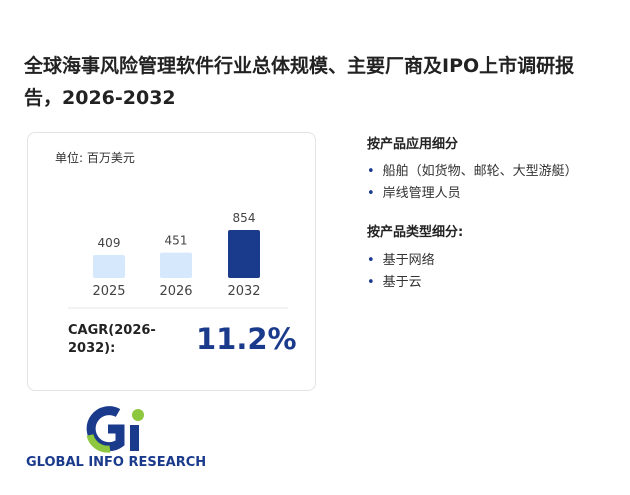  I want to click on segment-heading: 按产品应用细分, so click(413, 144).